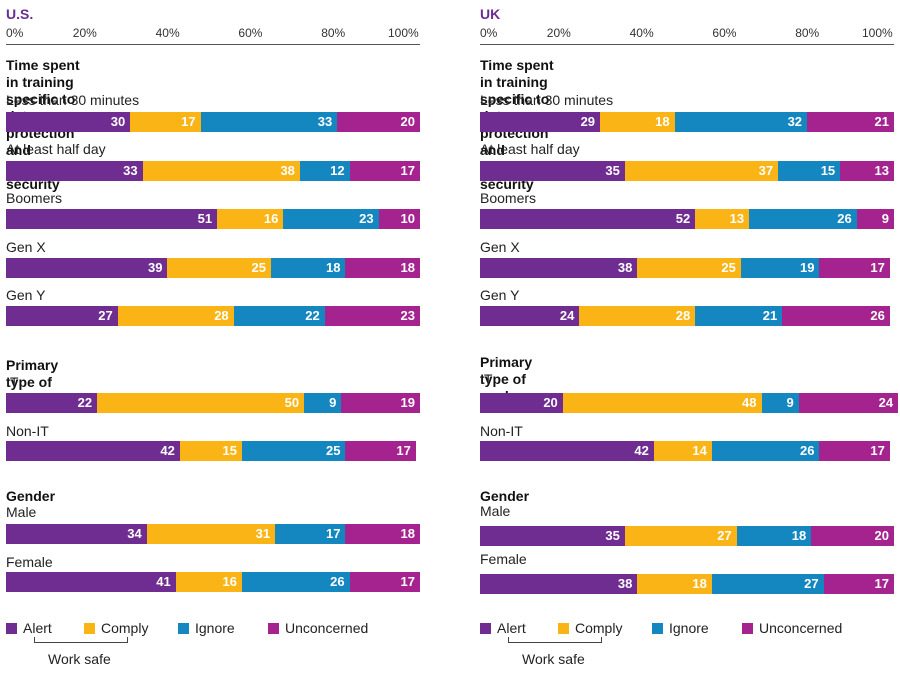 Image resolution: width=900 pixels, height=683 pixels. I want to click on stacked-bar: 20 48 9 24, so click(689, 403).